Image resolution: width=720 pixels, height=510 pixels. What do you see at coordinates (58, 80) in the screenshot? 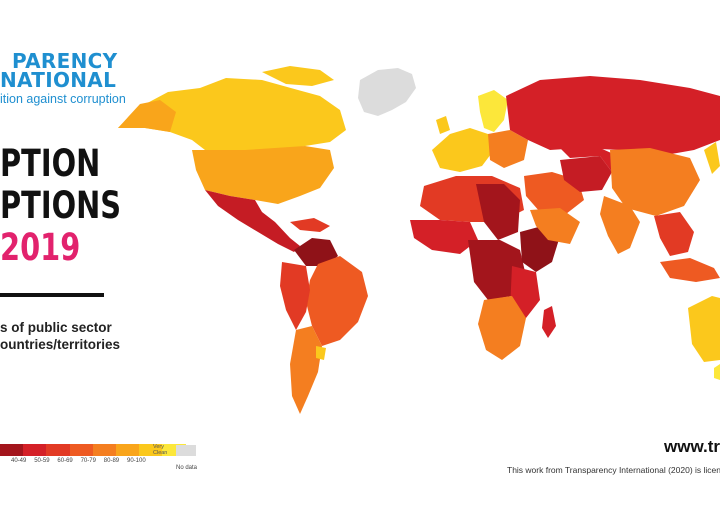
I see `brand-line-2: NATIONAL` at bounding box center [58, 80].